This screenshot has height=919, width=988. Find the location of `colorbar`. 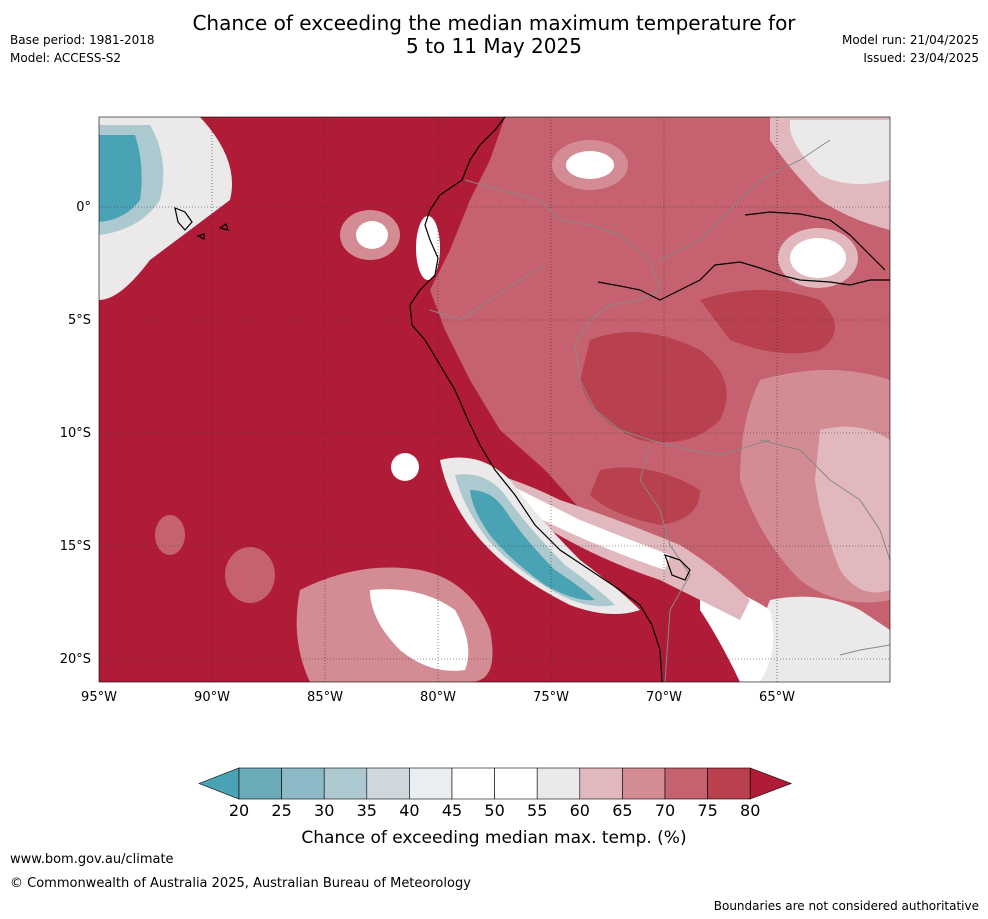

colorbar is located at coordinates (495, 783).